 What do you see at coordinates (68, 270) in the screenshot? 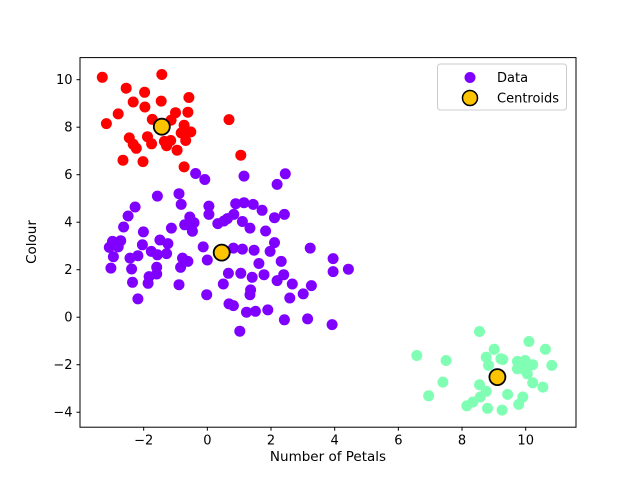
I see `y-tick-label: 2` at bounding box center [68, 270].